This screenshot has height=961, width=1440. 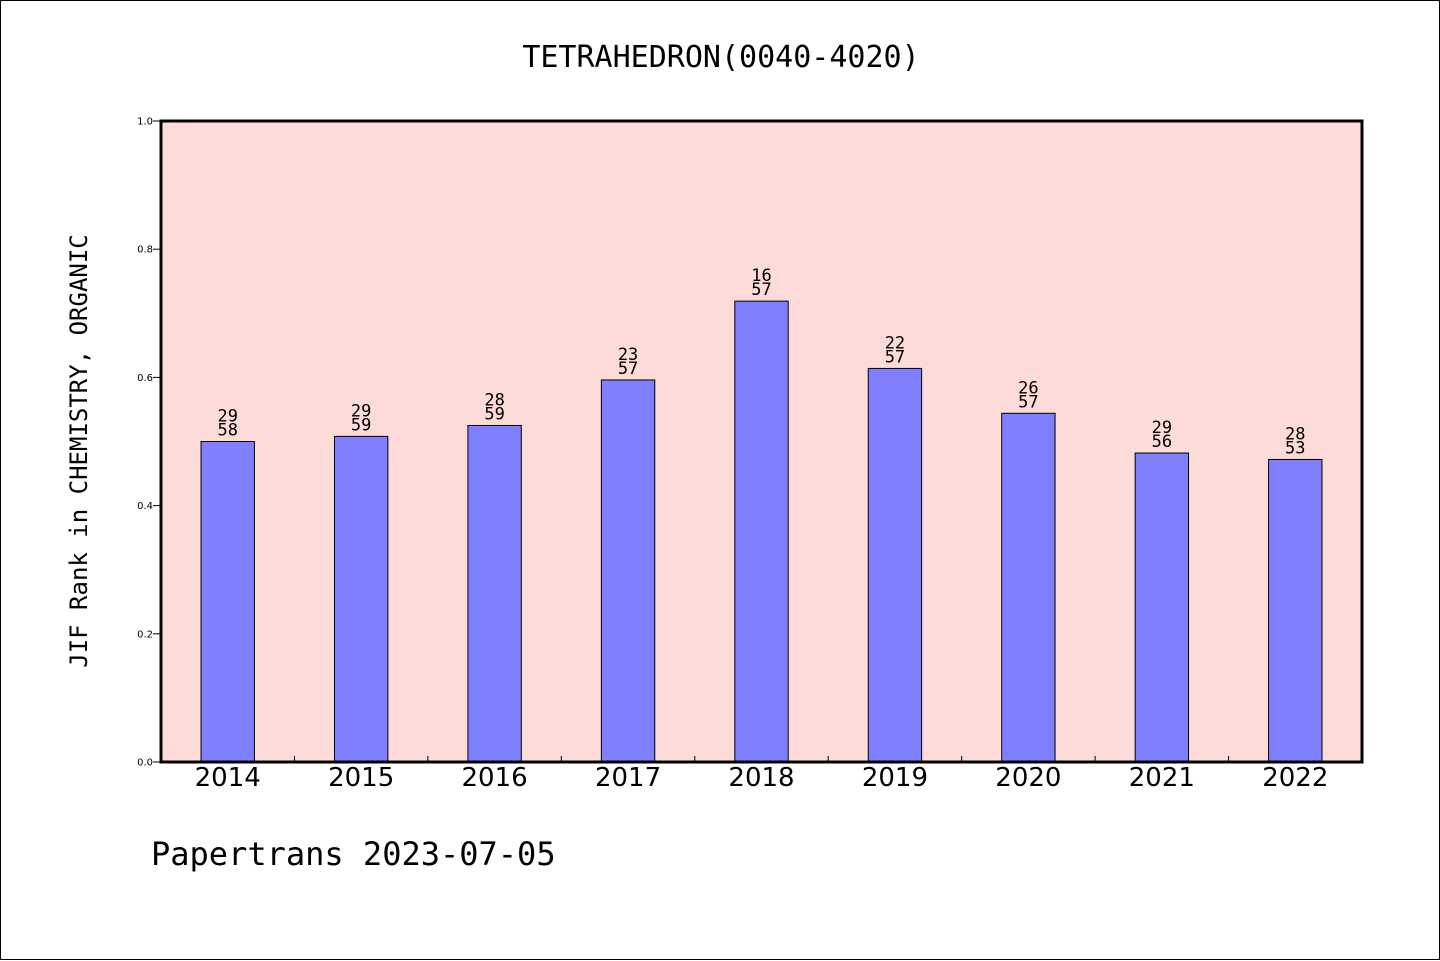 What do you see at coordinates (895, 343) in the screenshot?
I see `bar-rank-label: 22` at bounding box center [895, 343].